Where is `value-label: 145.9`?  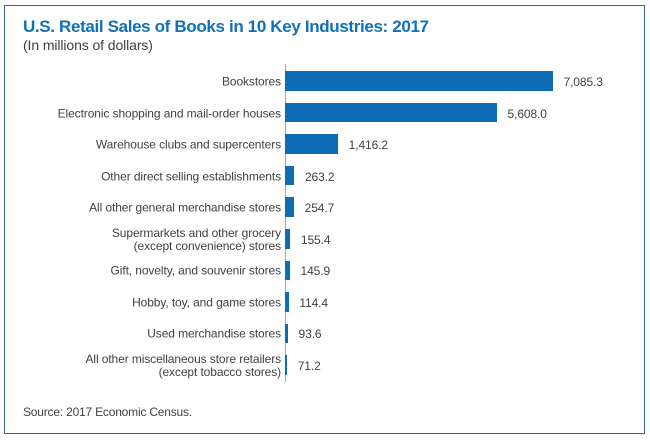
value-label: 145.9 is located at coordinates (315, 271).